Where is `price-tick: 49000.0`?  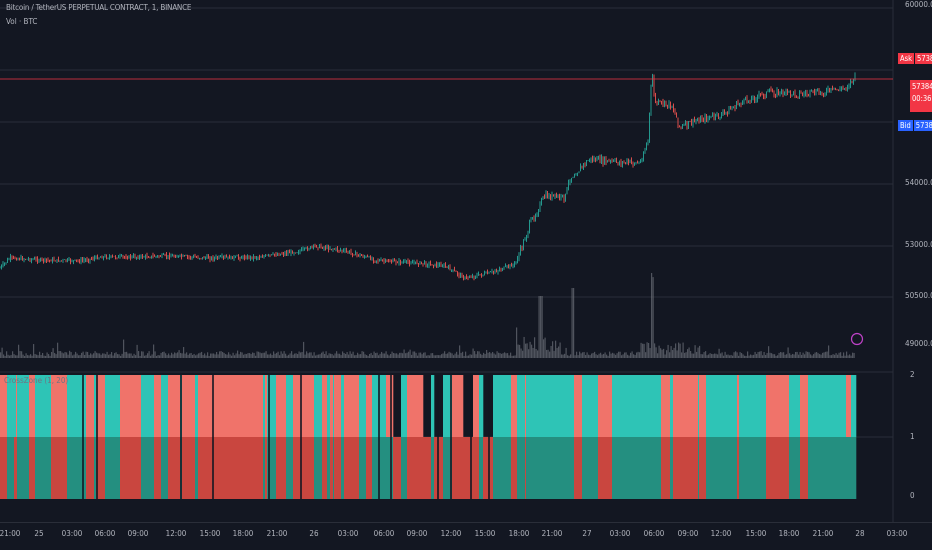
price-tick: 49000.0 is located at coordinates (918, 343).